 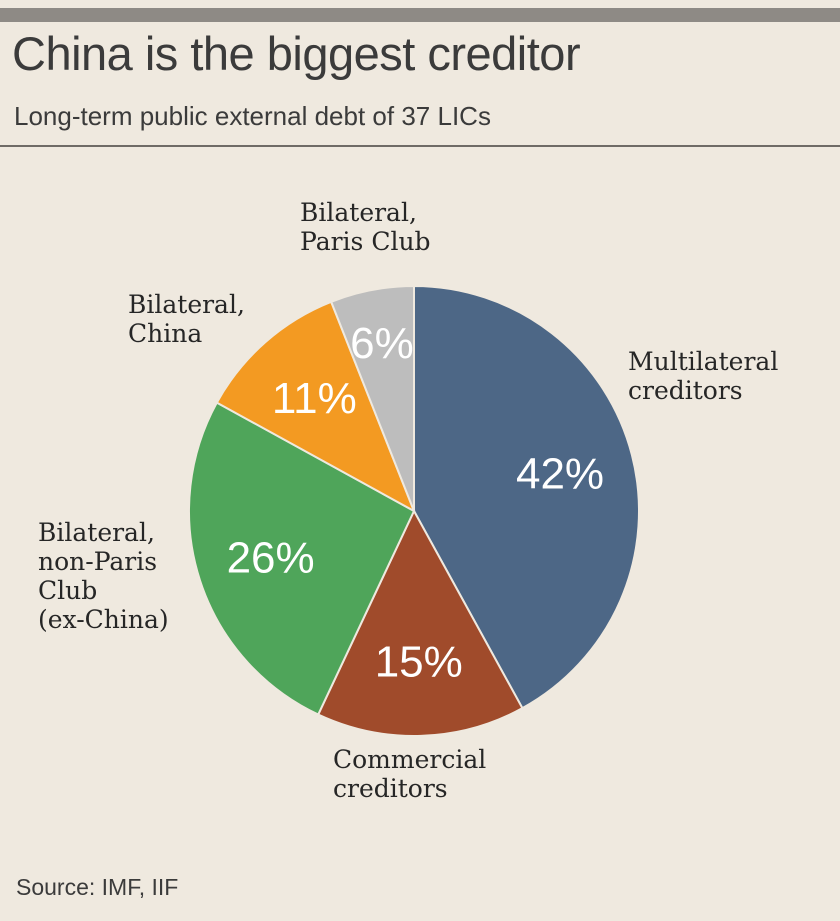 I want to click on label-multilateral-creditors: Multilateral creditors, so click(x=703, y=376).